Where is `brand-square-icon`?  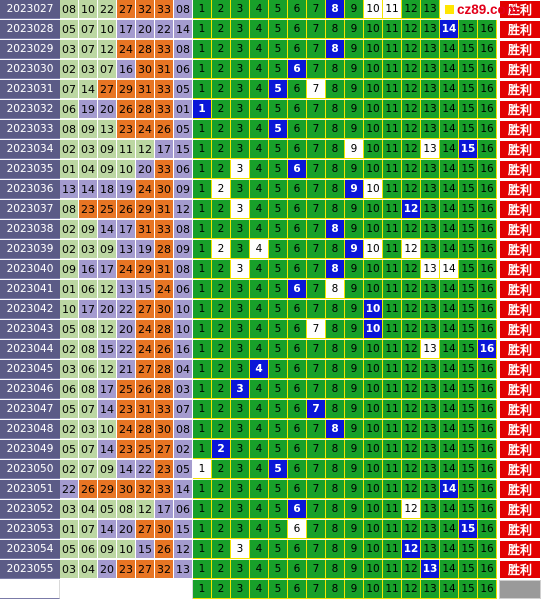 brand-square-icon is located at coordinates (449, 9).